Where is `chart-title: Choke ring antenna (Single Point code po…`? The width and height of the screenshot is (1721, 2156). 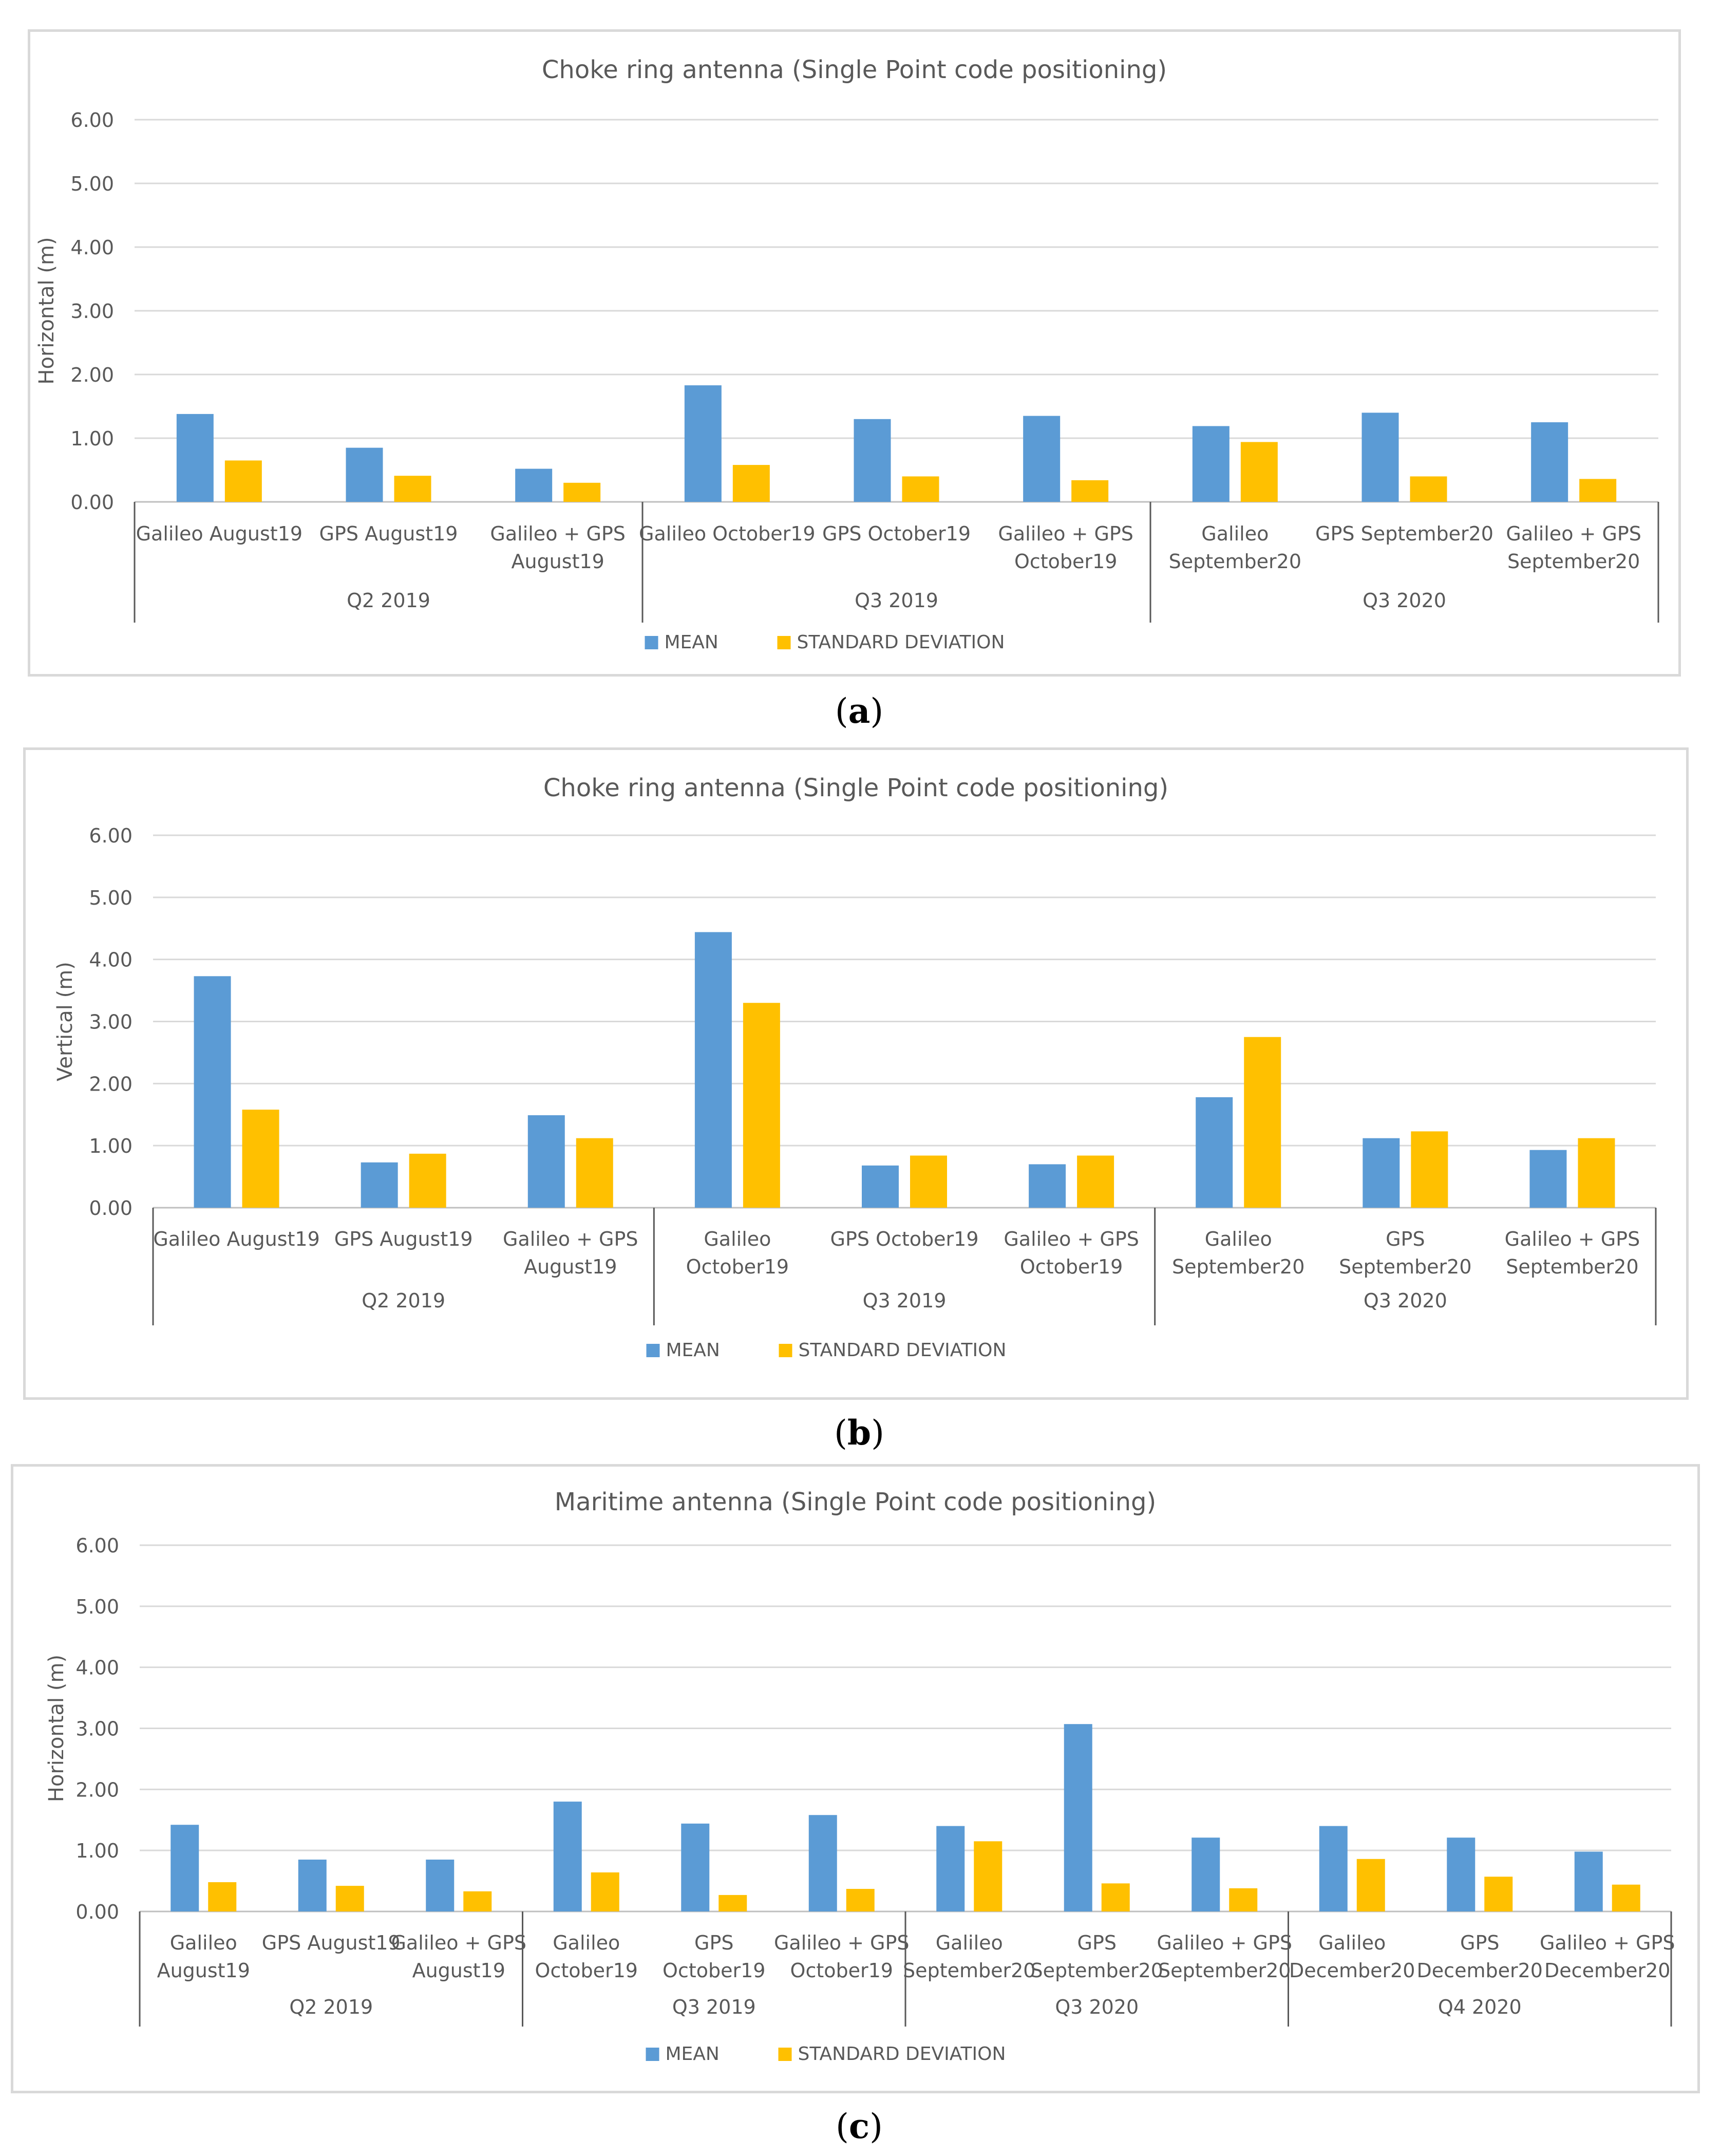
chart-title: Choke ring antenna (Single Point code po… is located at coordinates (854, 70).